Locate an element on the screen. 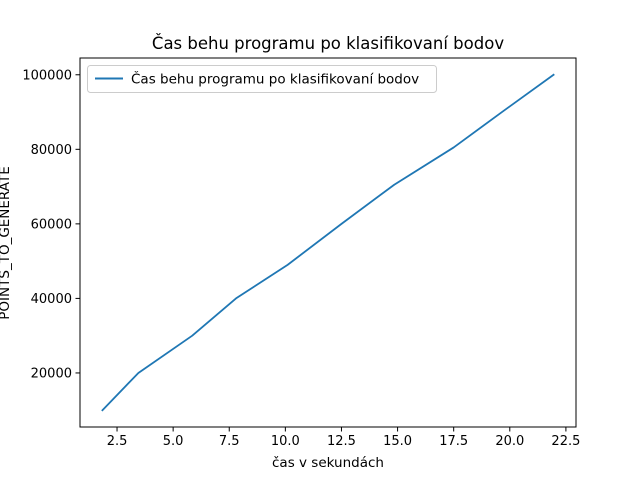 This screenshot has width=640, height=480. y-tick-label: 80000 is located at coordinates (51, 150).